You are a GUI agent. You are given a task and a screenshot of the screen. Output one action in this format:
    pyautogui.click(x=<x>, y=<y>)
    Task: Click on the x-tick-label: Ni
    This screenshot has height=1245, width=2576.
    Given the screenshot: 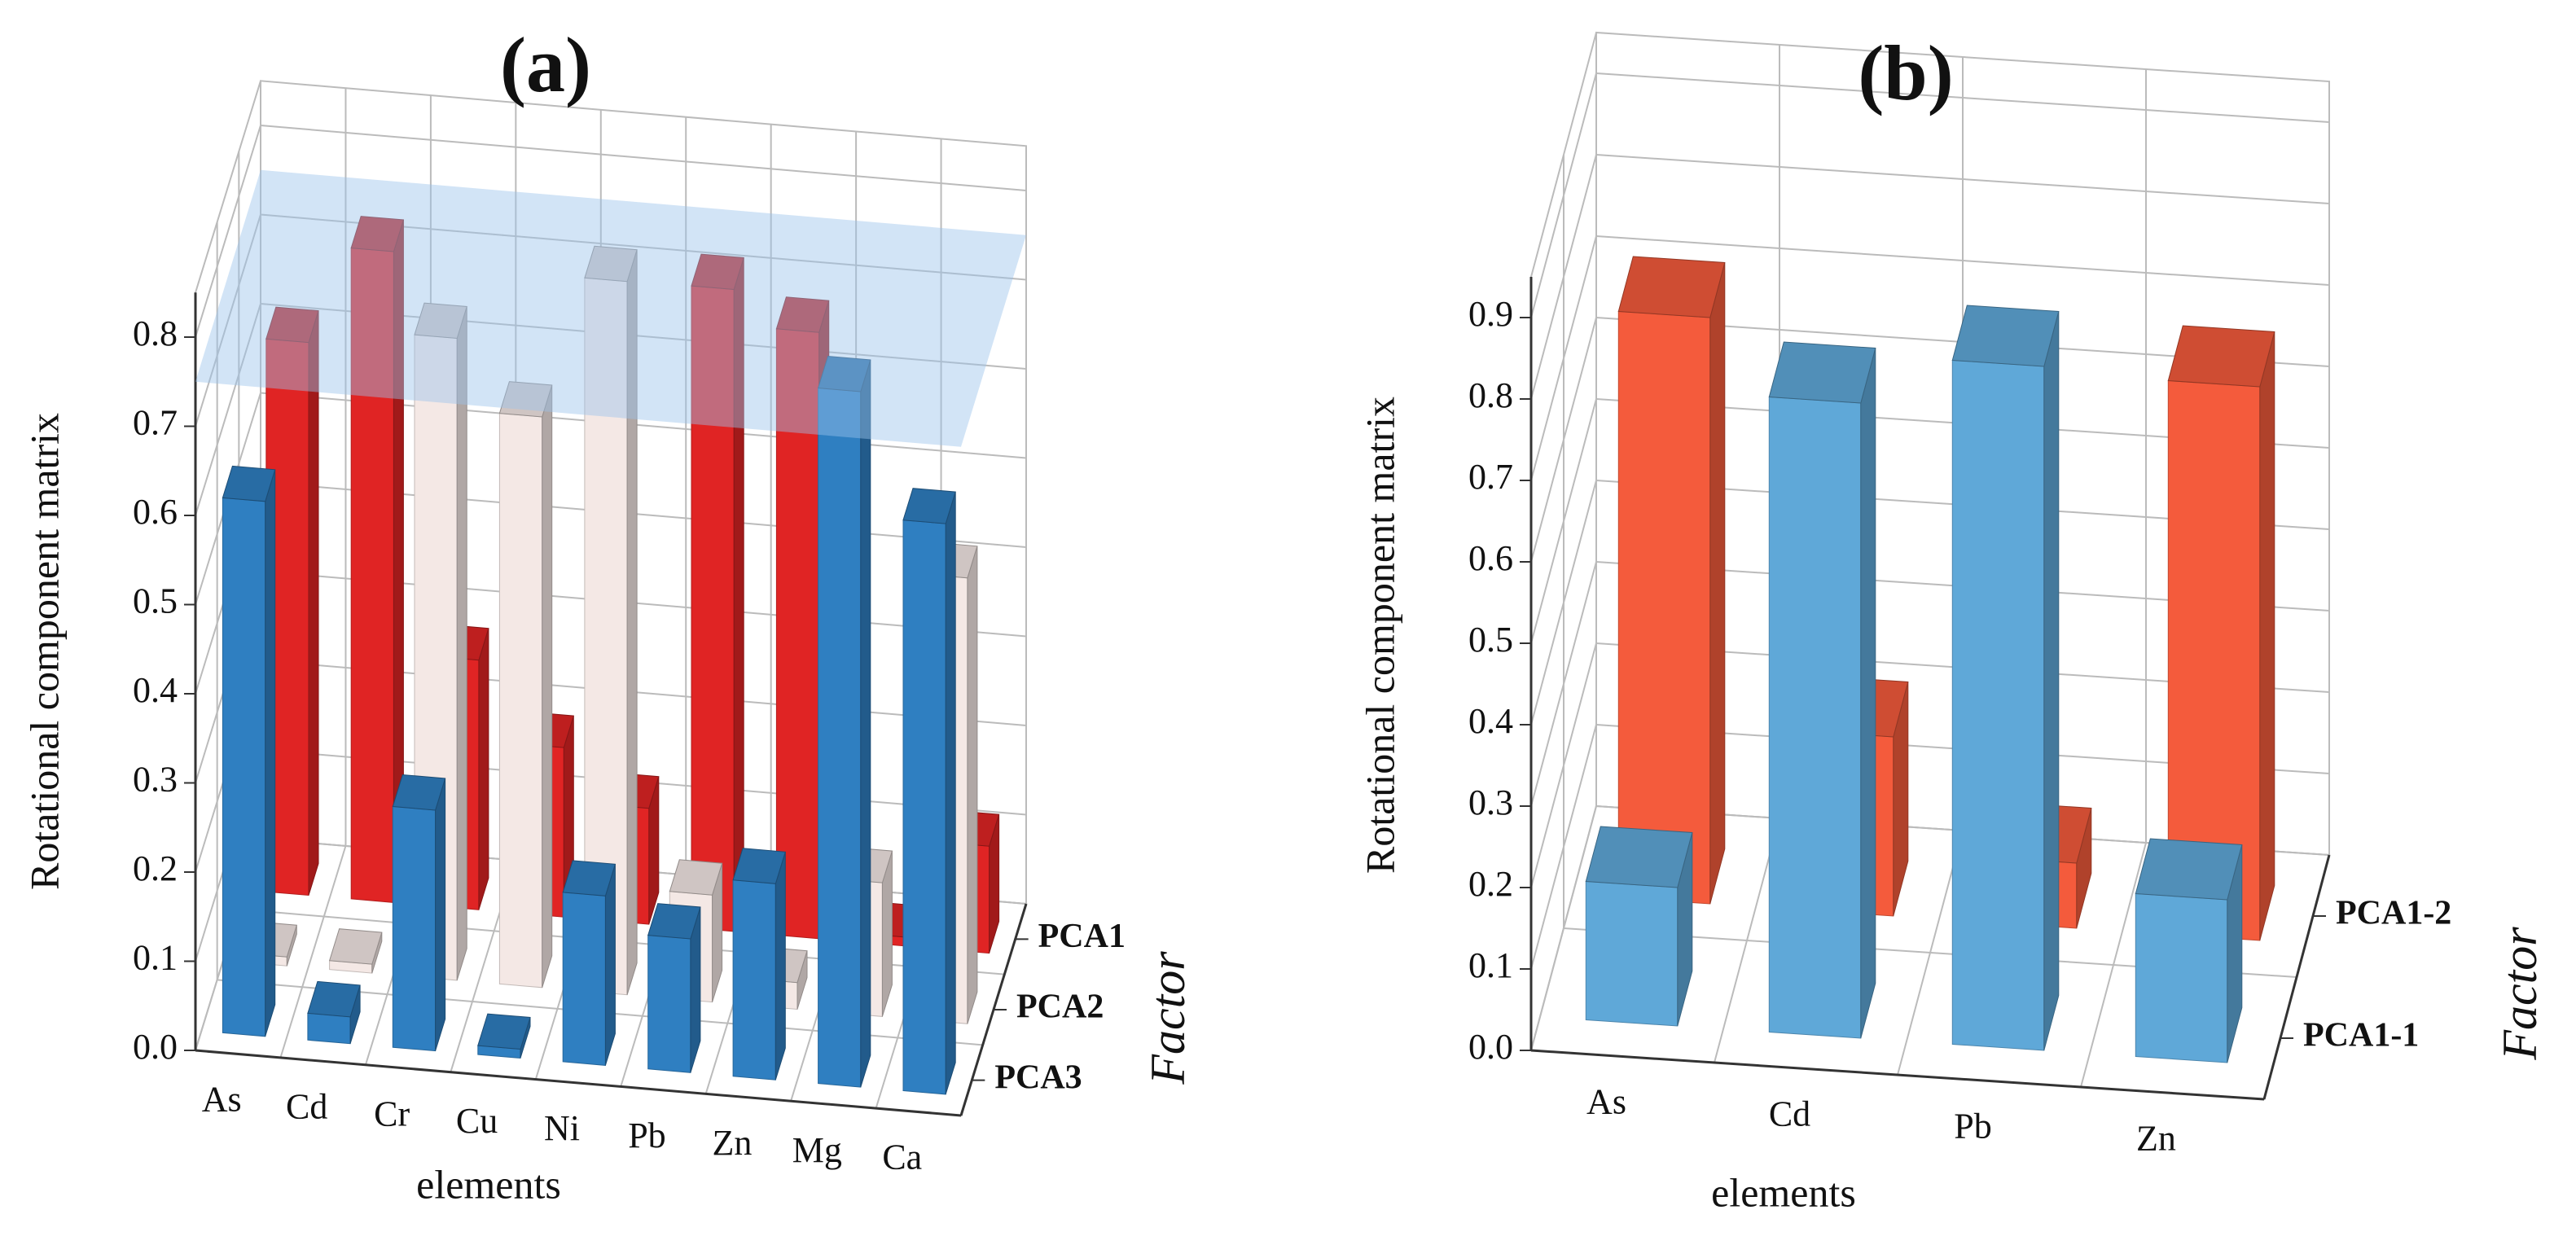 What is the action you would take?
    pyautogui.click(x=562, y=1128)
    